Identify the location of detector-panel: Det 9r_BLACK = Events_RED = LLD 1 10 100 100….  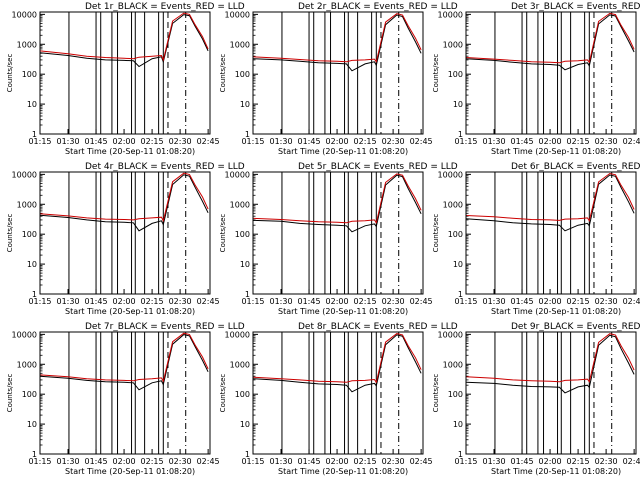
(536, 399).